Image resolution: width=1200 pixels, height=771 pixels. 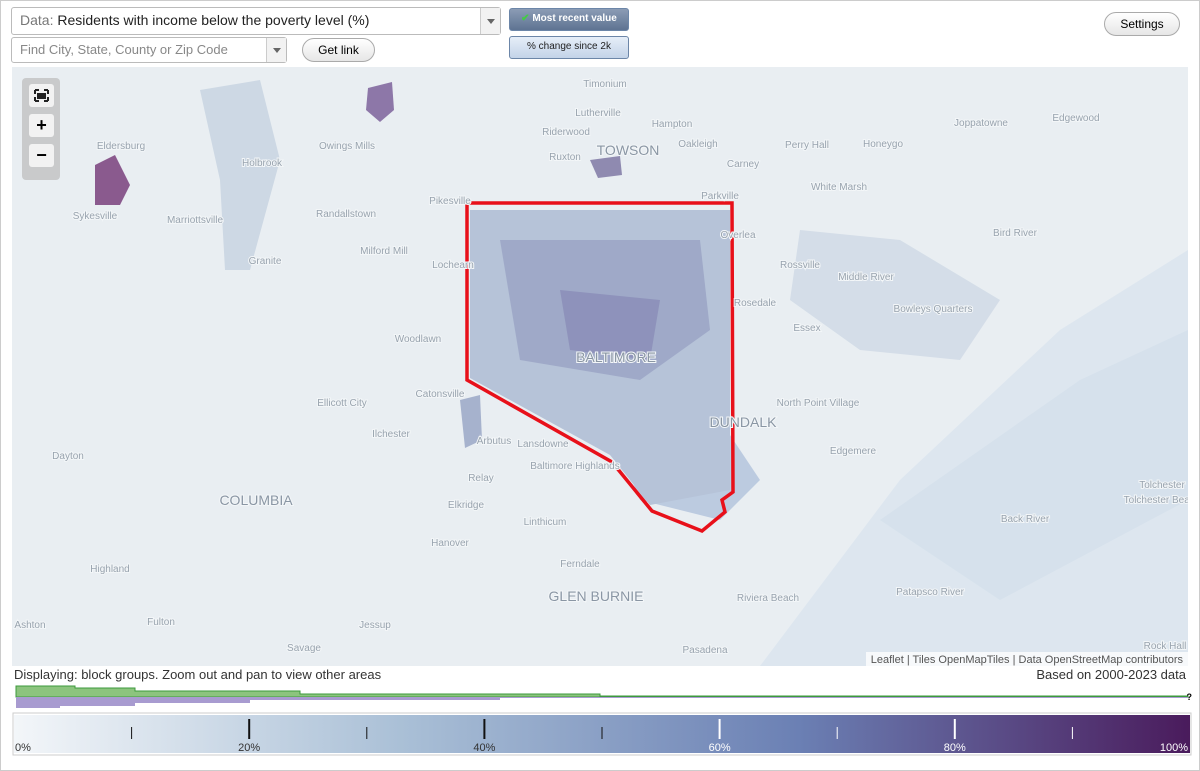 What do you see at coordinates (755, 303) in the screenshot?
I see `place-label: Rosedale` at bounding box center [755, 303].